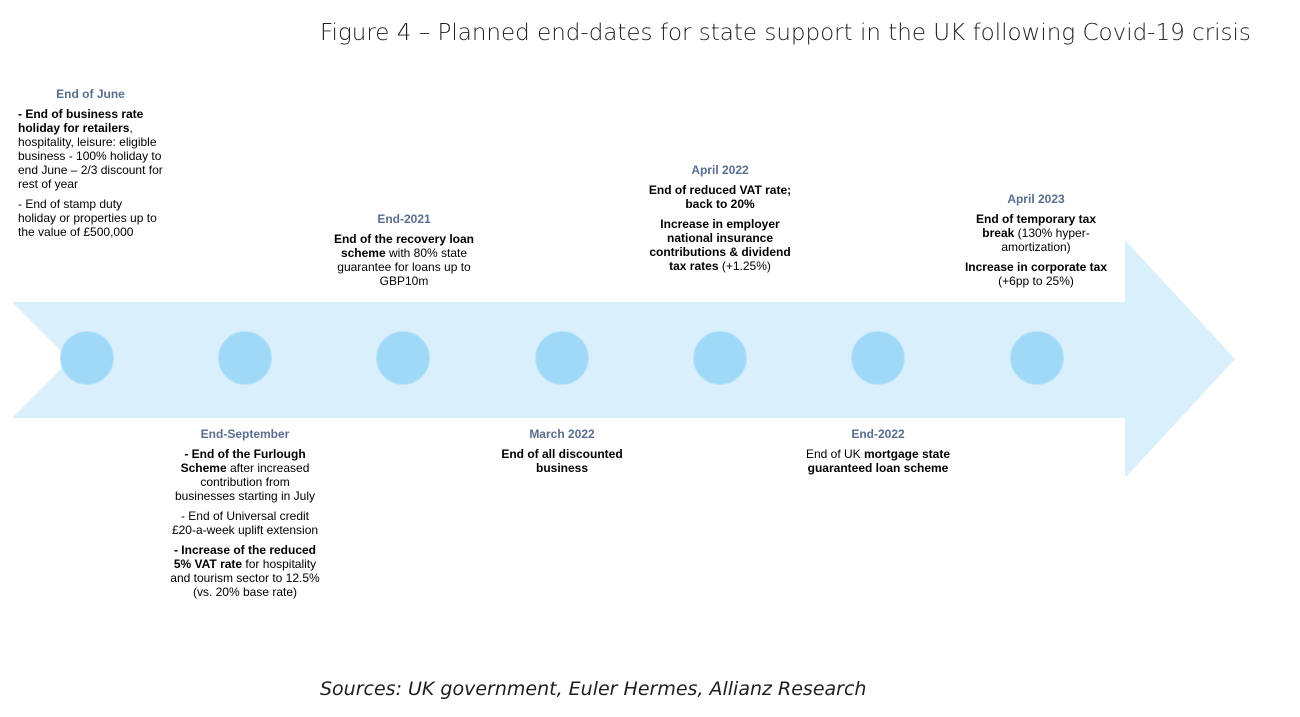  I want to click on milestone-item: Increase in corporate tax (+6pp to 25%), so click(1036, 274).